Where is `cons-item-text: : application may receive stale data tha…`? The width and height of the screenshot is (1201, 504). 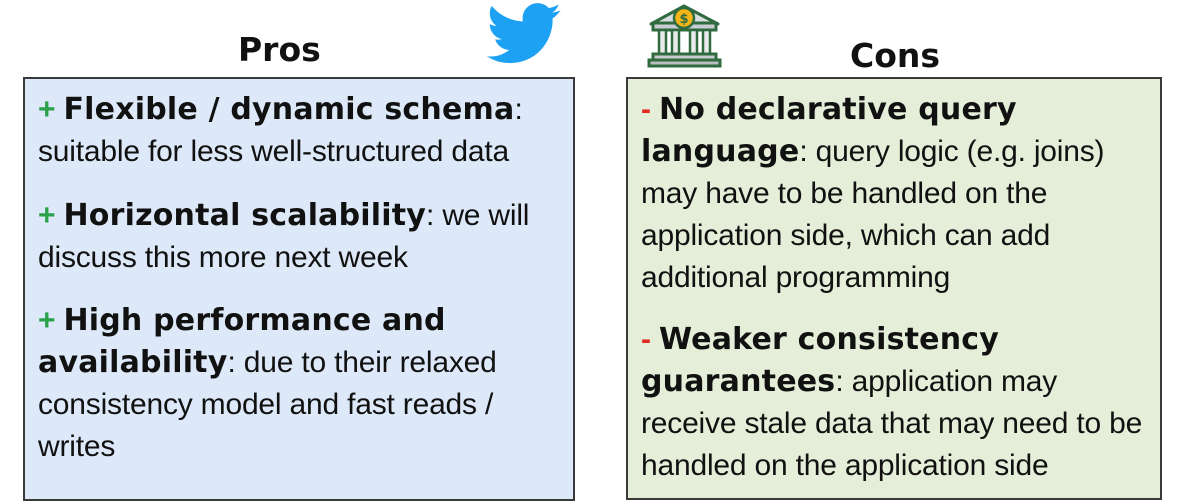
cons-item-text: : application may receive stale data tha… is located at coordinates (892, 423).